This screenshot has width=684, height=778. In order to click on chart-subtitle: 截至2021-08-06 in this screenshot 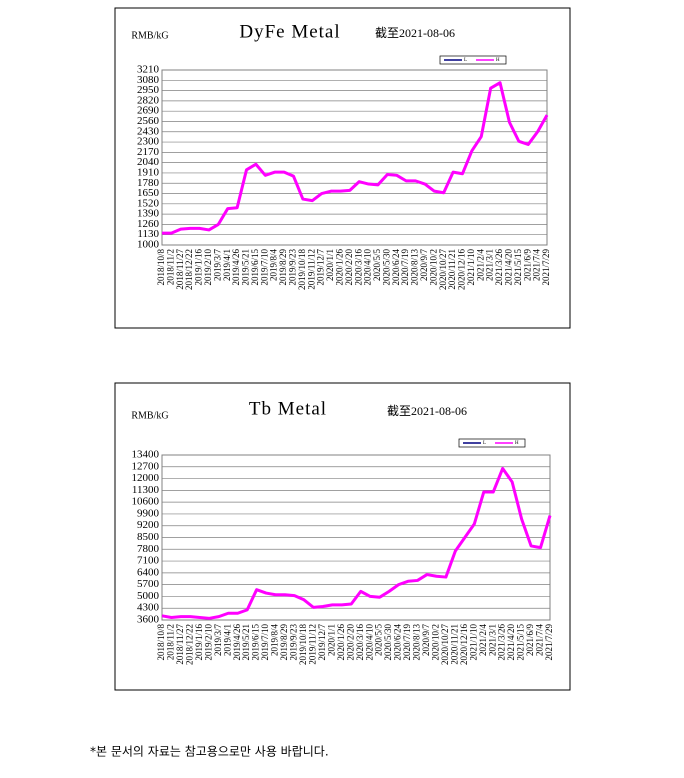, I will do `click(427, 411)`.